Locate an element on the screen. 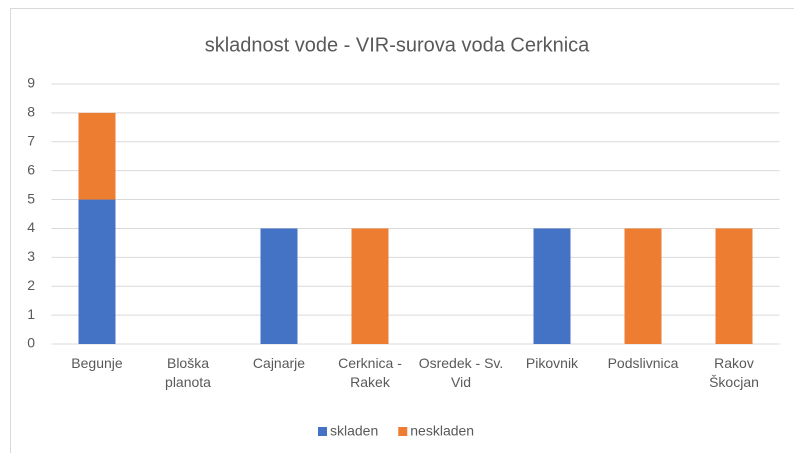 This screenshot has width=794, height=453. x-tick-label: Cajnarje is located at coordinates (279, 363).